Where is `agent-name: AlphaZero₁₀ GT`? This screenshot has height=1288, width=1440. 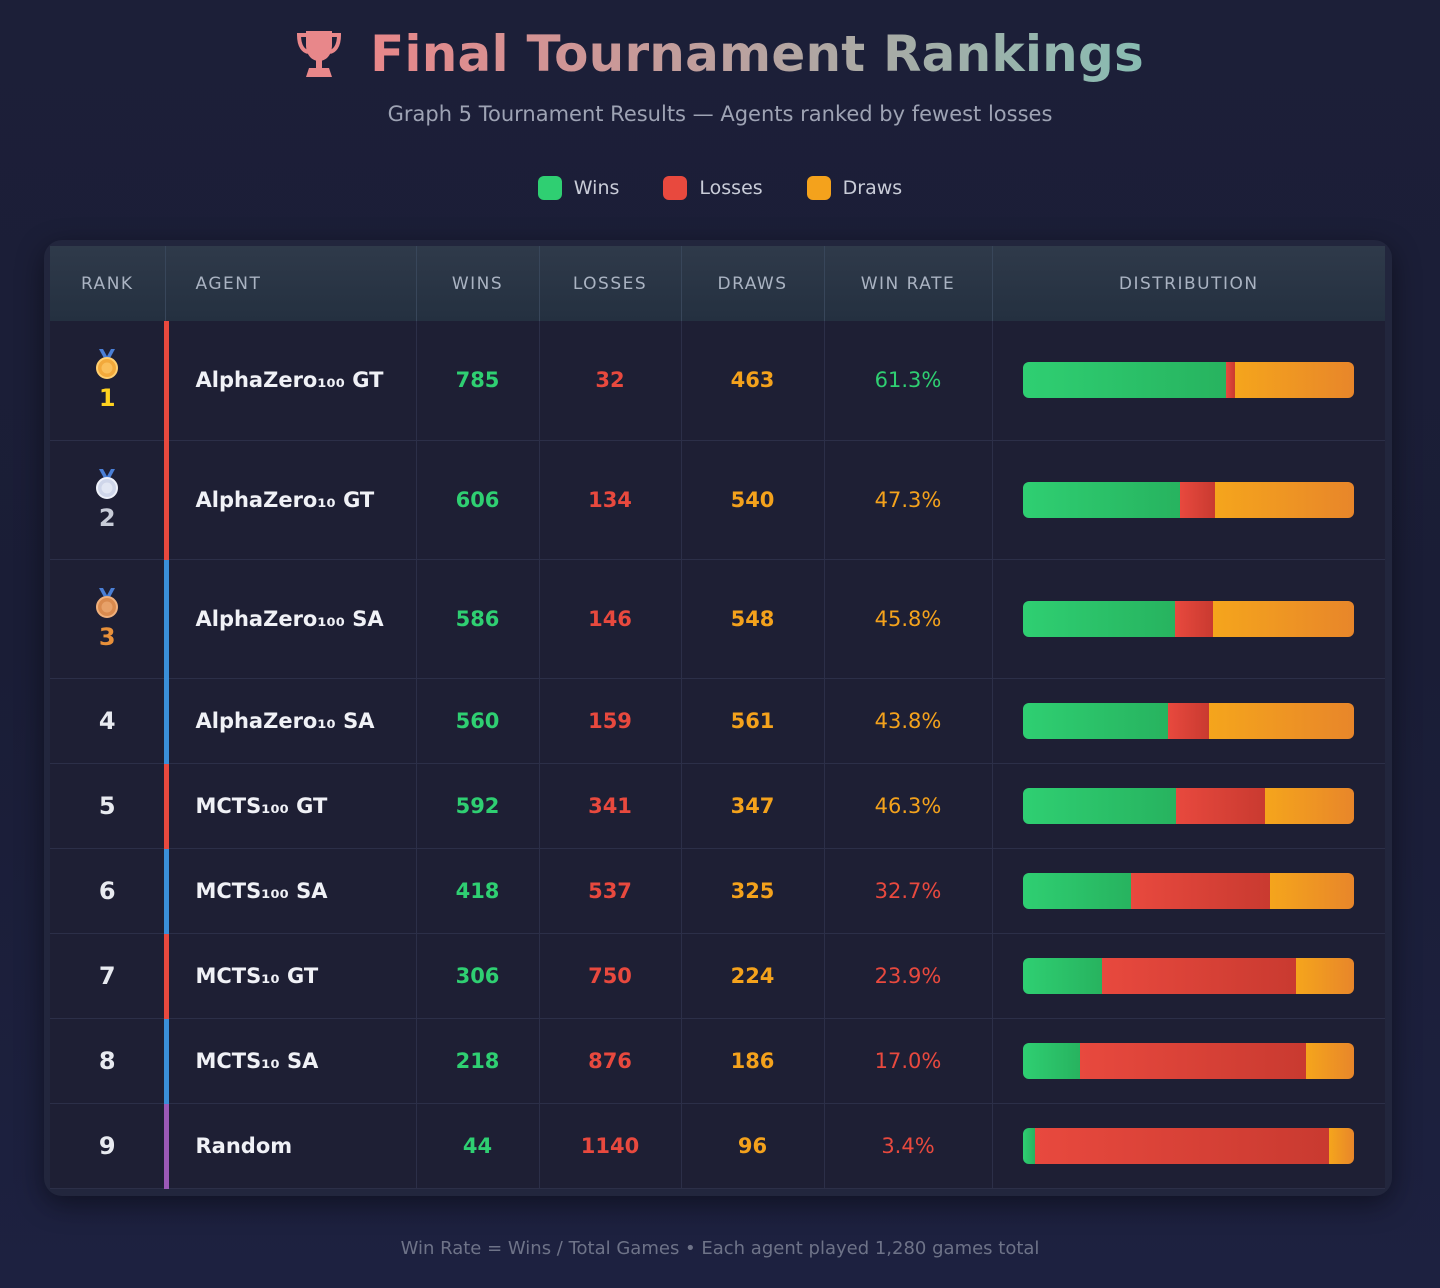 agent-name: AlphaZero₁₀ GT is located at coordinates (285, 499).